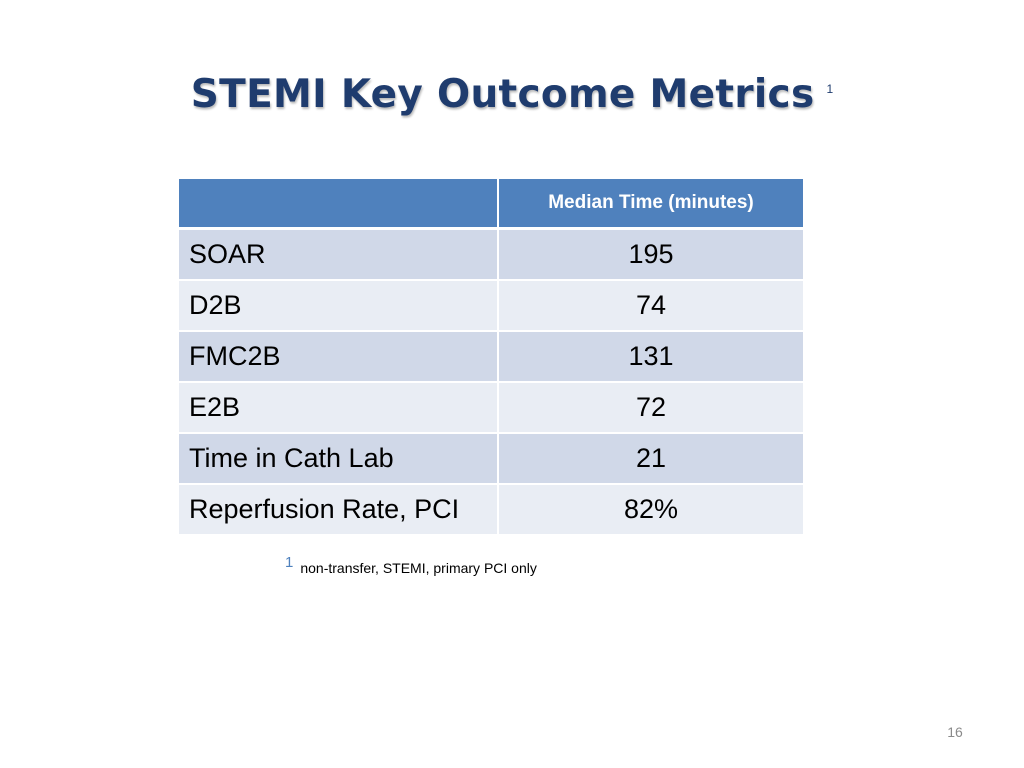 Image resolution: width=1024 pixels, height=768 pixels. What do you see at coordinates (955, 732) in the screenshot?
I see `page-number: 16` at bounding box center [955, 732].